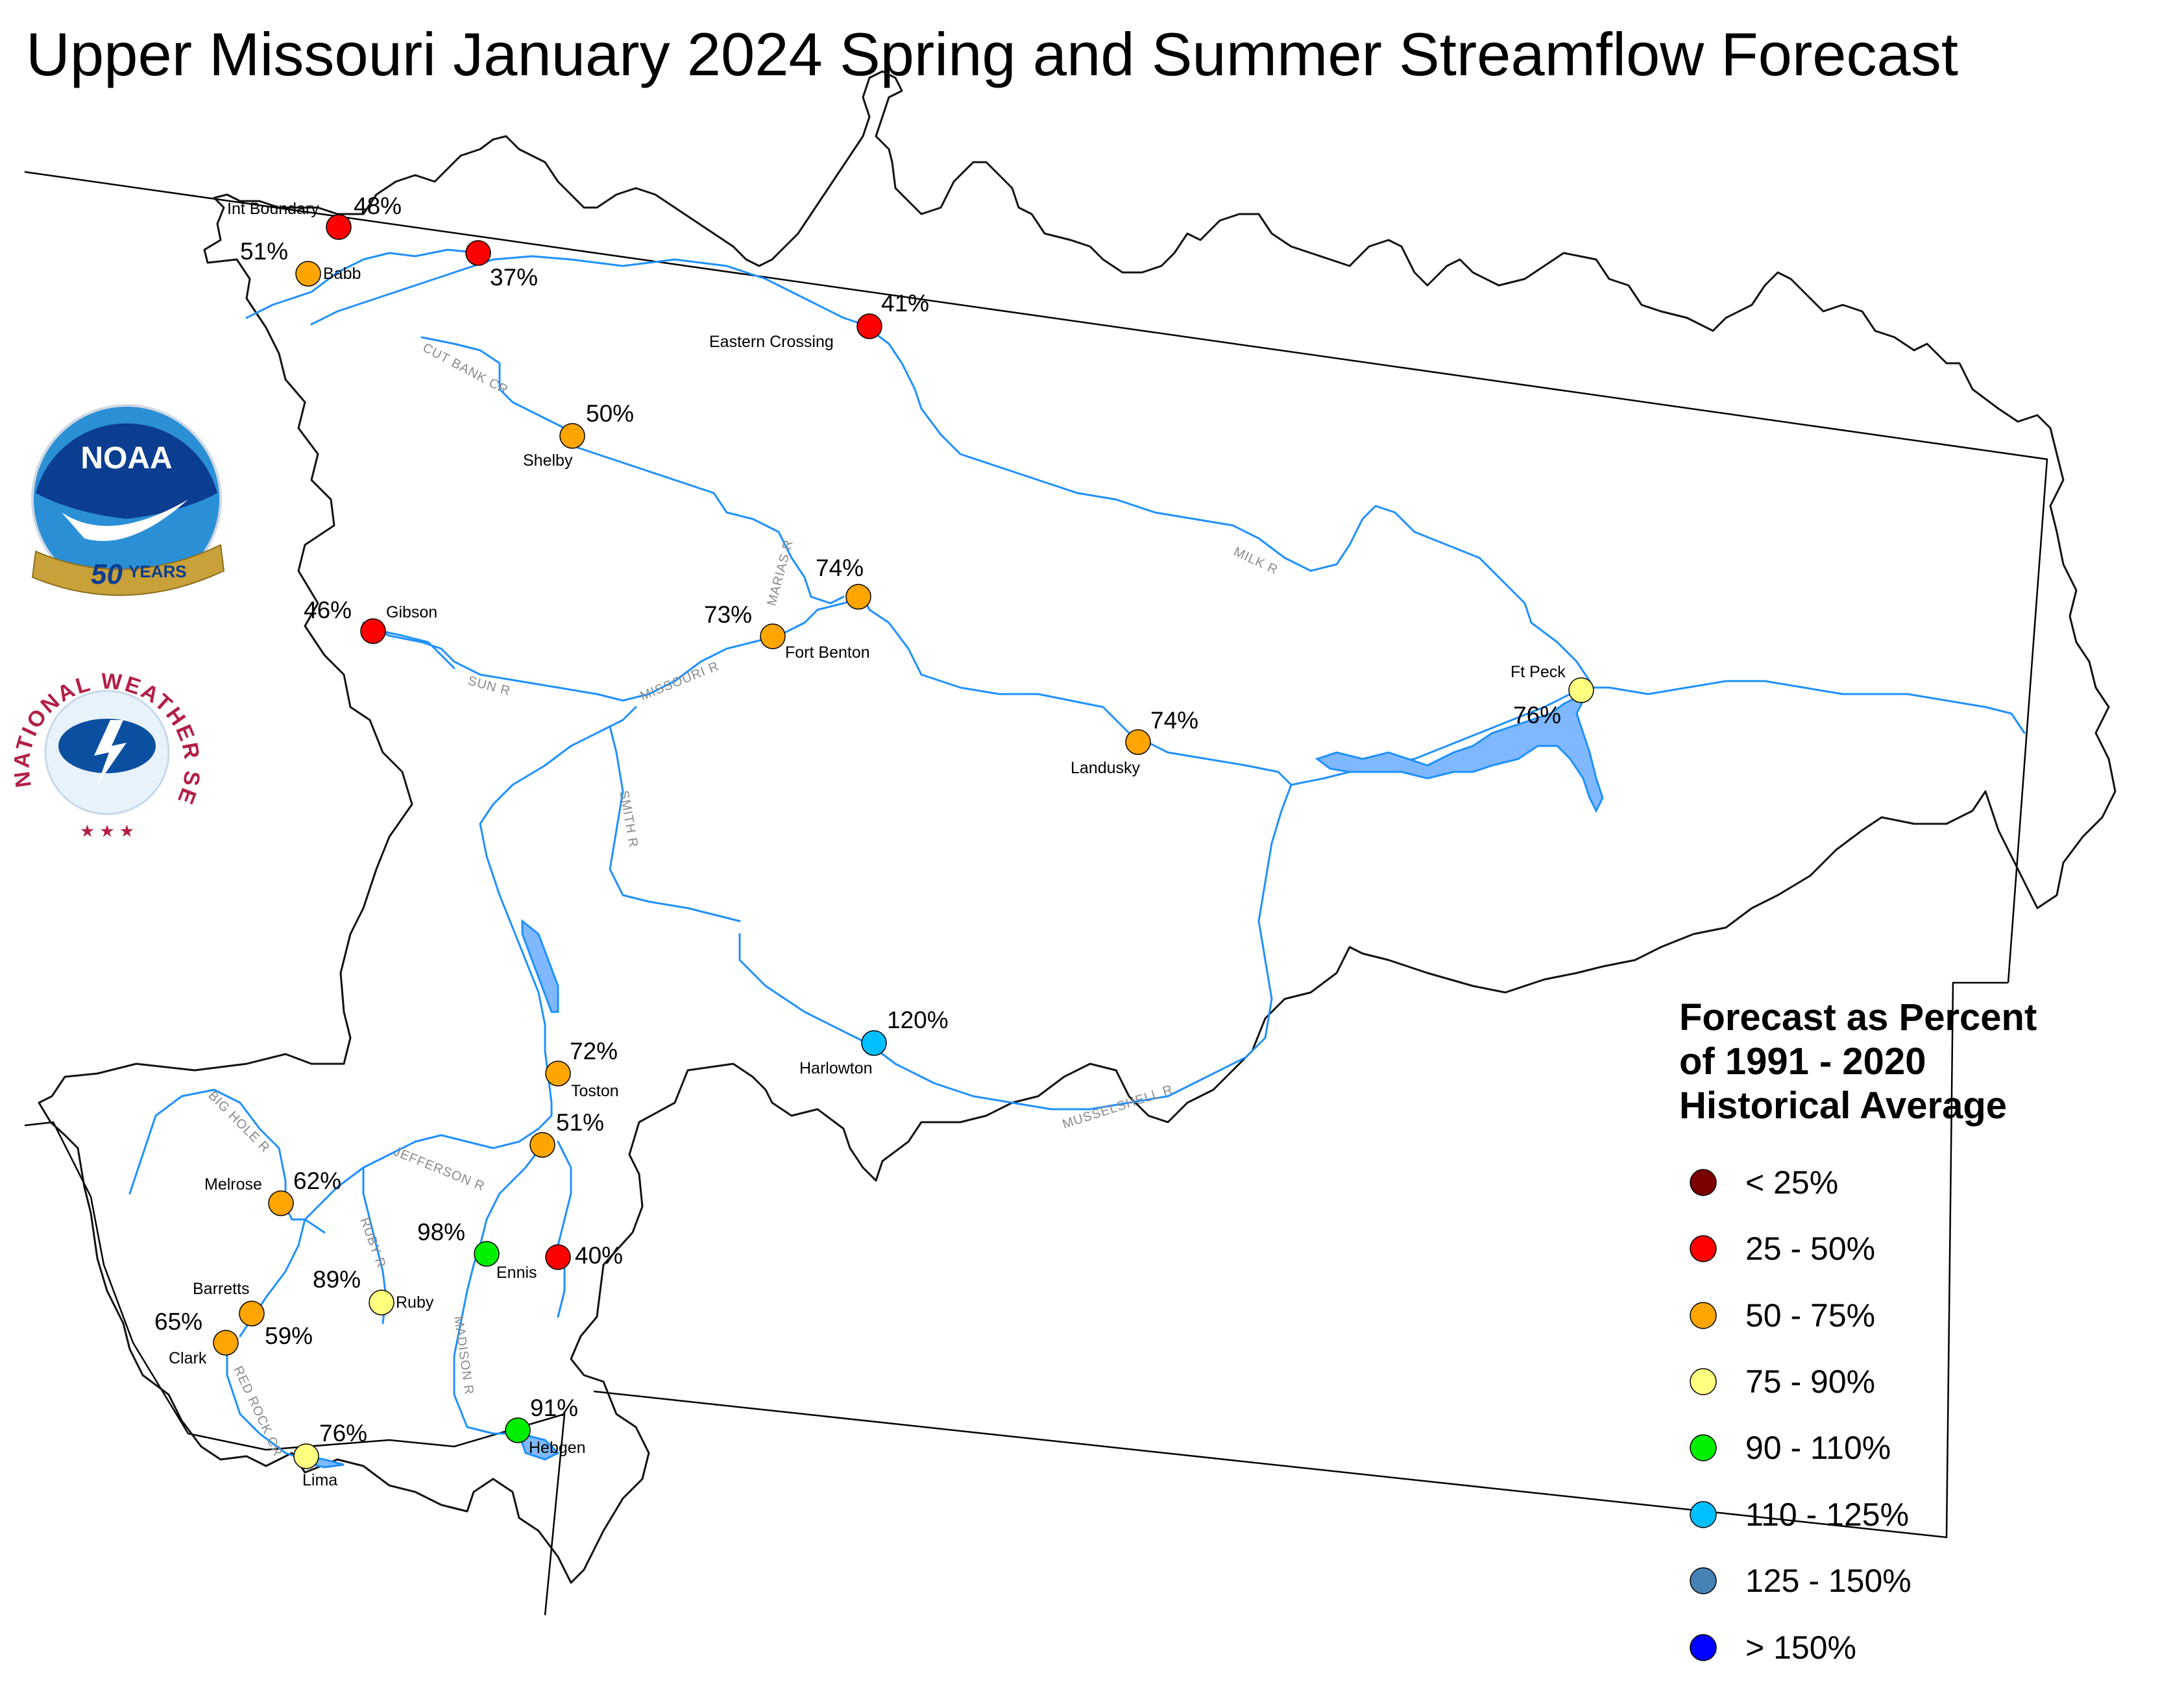 The image size is (2184, 1693). I want to click on legend-item: 90 - 110%, so click(1790, 1448).